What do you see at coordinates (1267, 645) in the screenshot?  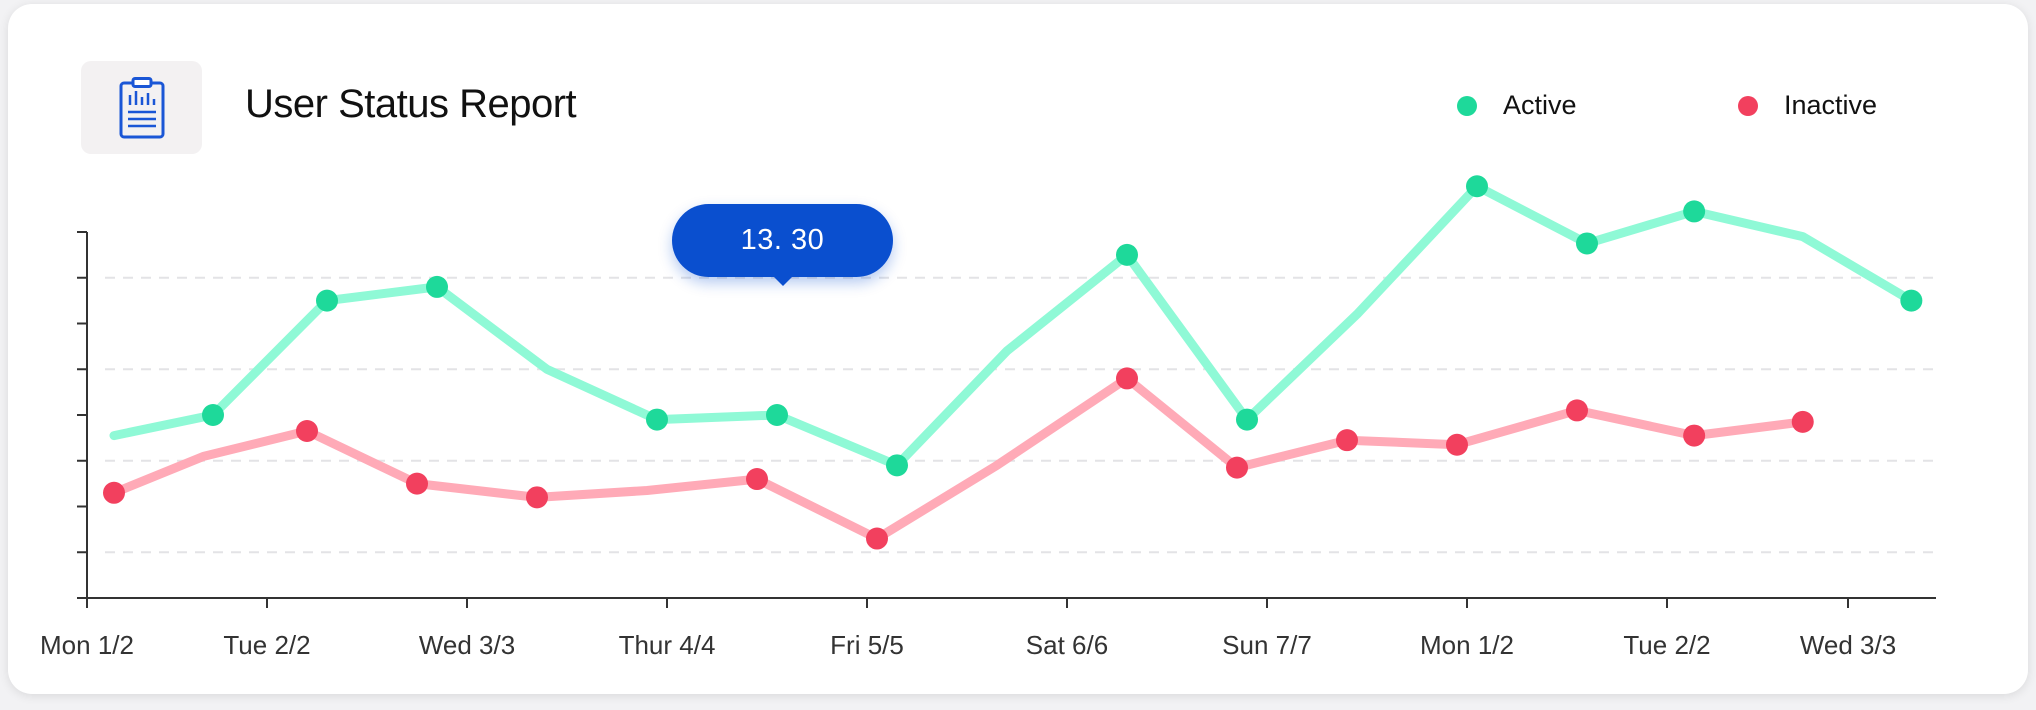 I see `x-tick-label-7: Sun 7/7` at bounding box center [1267, 645].